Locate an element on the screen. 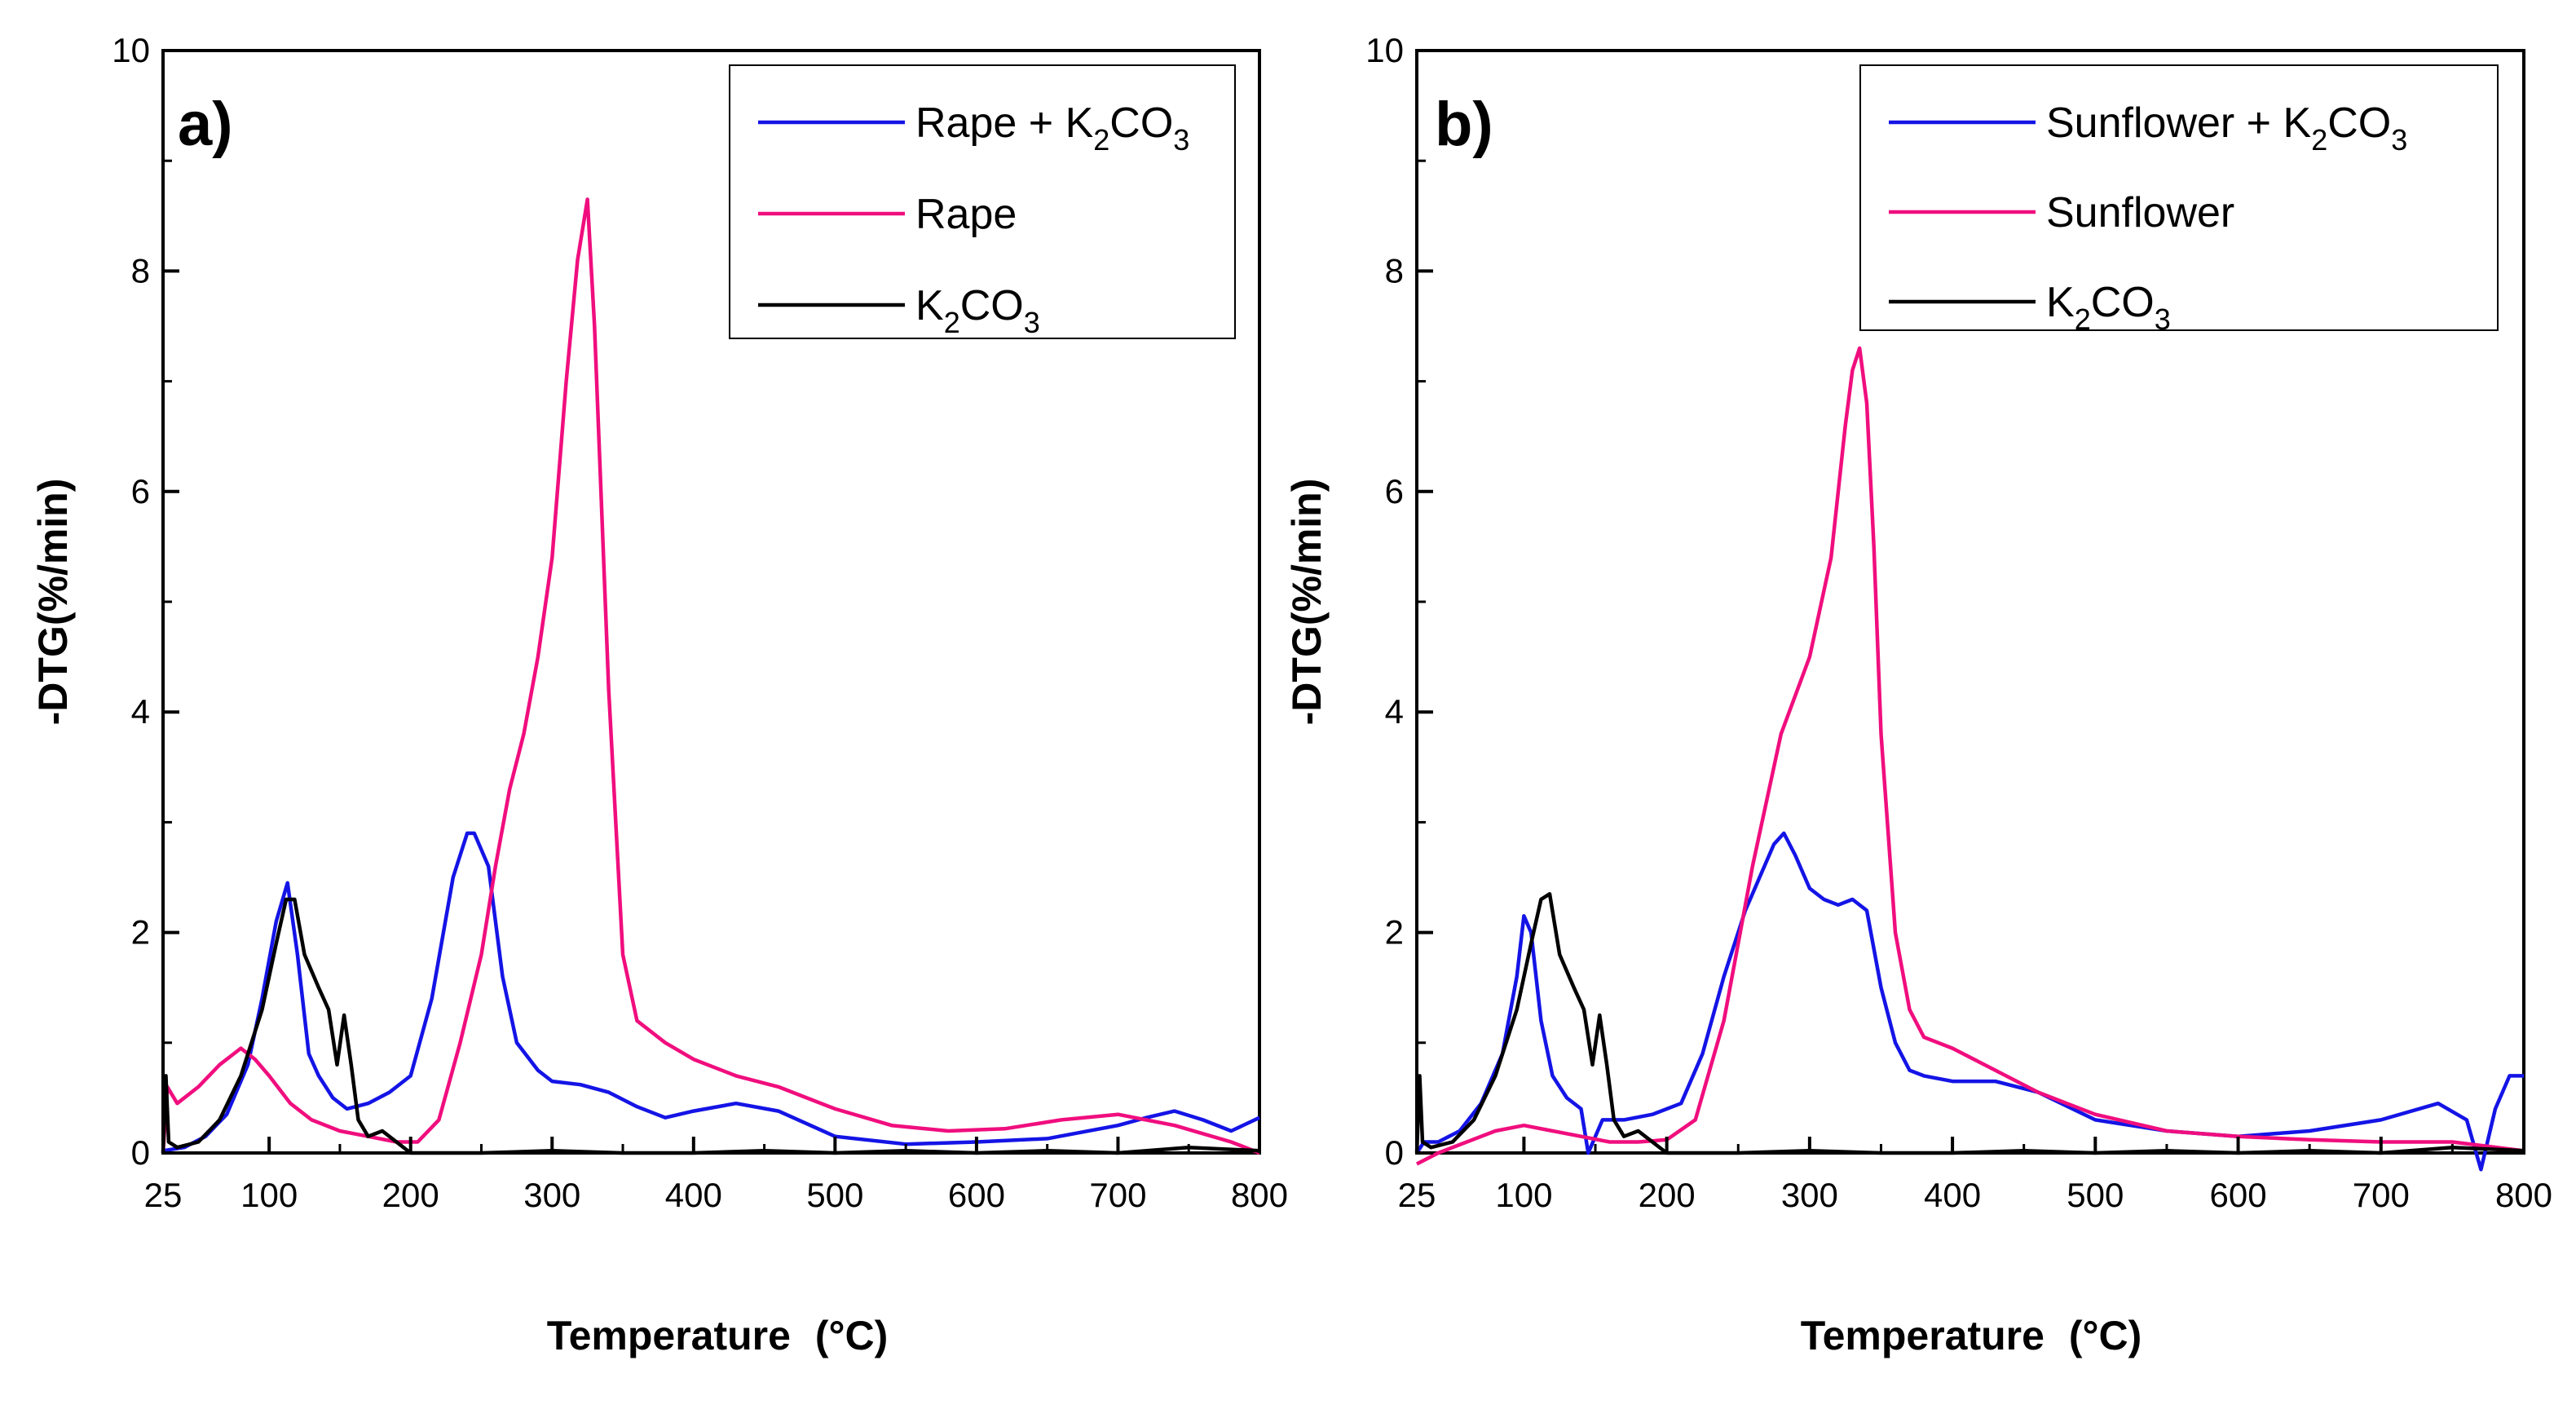 This screenshot has height=1409, width=2576. y-tick-label-b-6: 6 is located at coordinates (1394, 491).